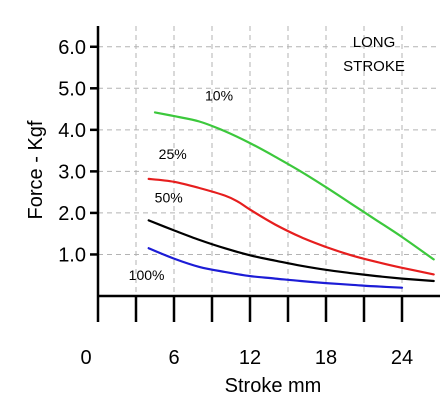 This screenshot has height=403, width=448. Describe the element at coordinates (173, 154) in the screenshot. I see `series-label-25pct: 25%` at that location.